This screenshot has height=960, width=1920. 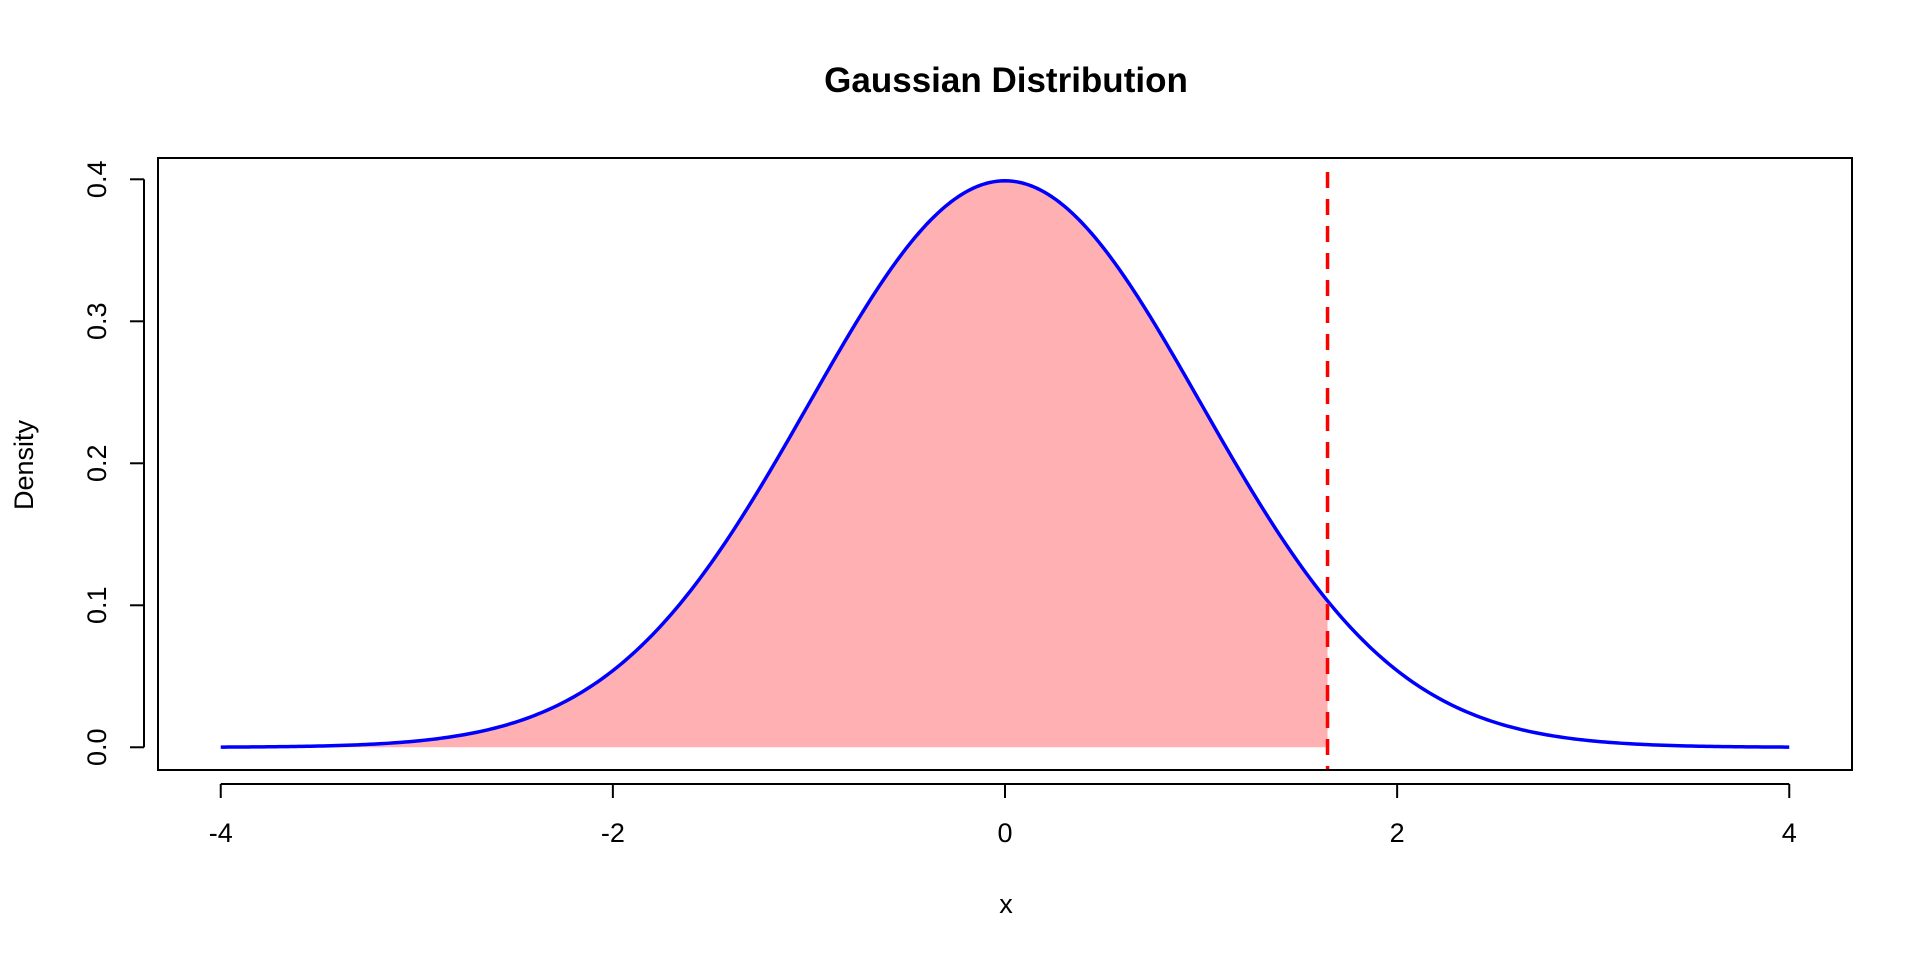 What do you see at coordinates (1789, 833) in the screenshot?
I see `x-tick-label: 4` at bounding box center [1789, 833].